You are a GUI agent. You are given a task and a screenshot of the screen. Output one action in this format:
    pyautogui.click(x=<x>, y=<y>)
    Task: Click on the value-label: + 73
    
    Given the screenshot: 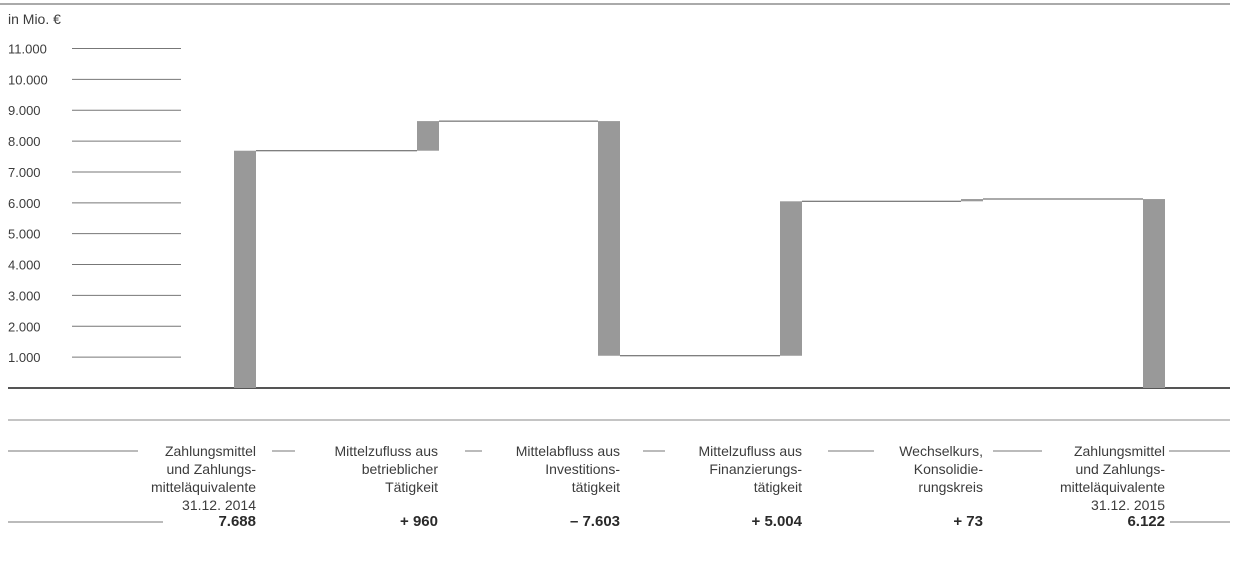 What is the action you would take?
    pyautogui.click(x=968, y=521)
    